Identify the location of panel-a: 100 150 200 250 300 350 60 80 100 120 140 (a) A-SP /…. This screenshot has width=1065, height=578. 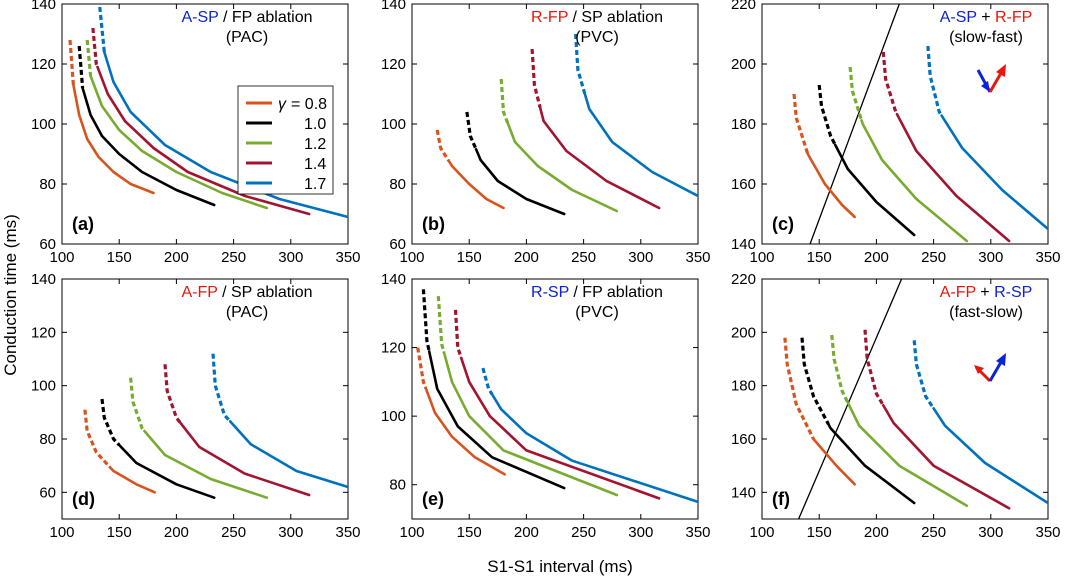
(196, 133).